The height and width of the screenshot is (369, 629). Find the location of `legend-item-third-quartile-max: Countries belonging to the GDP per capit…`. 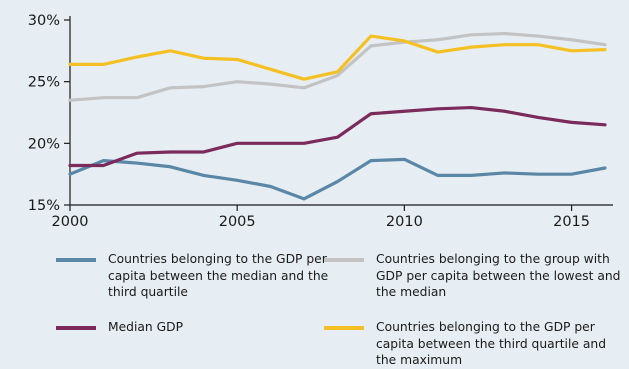

legend-item-third-quartile-max: Countries belonging to the GDP per capit… is located at coordinates (465, 344).